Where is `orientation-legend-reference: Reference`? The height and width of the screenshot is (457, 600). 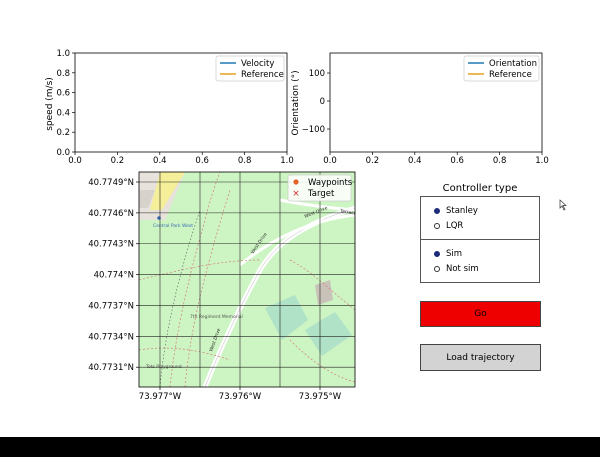 orientation-legend-reference: Reference is located at coordinates (510, 75).